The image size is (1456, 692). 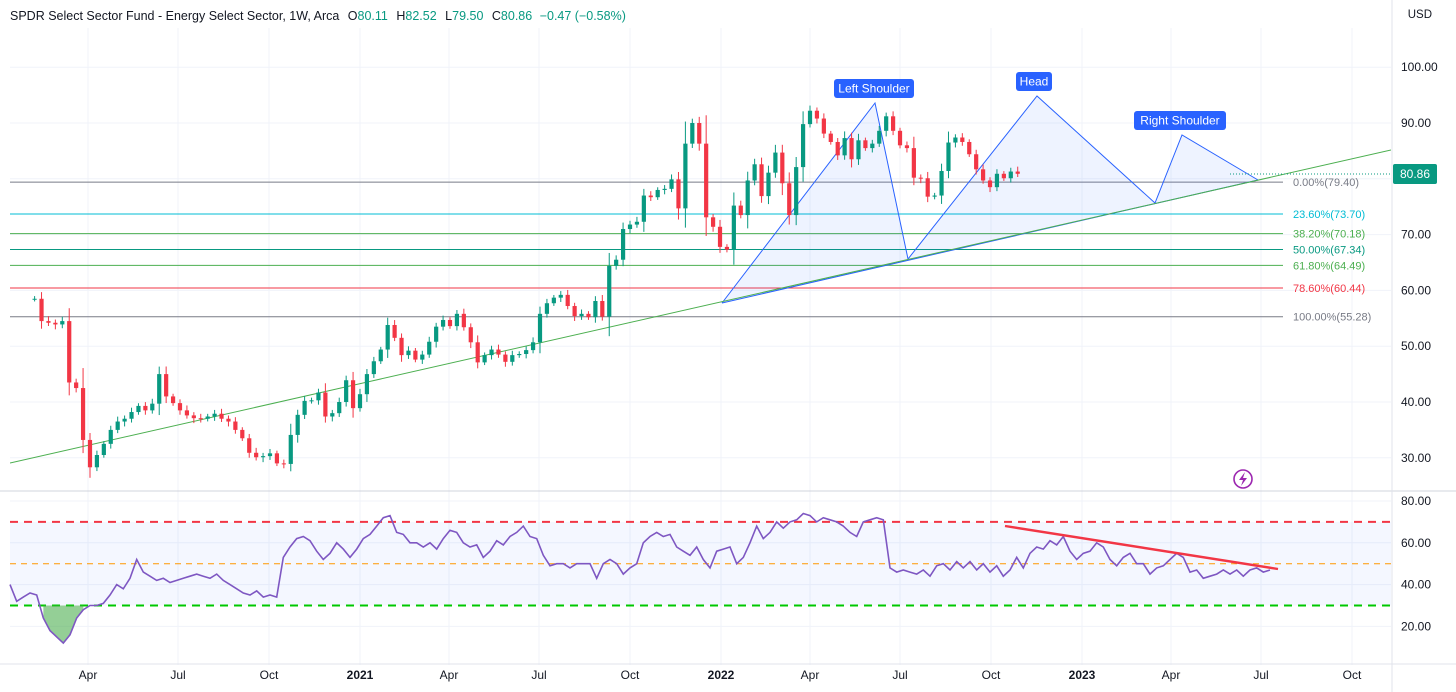 What do you see at coordinates (1332, 318) in the screenshot?
I see `fib-label: 100.00%(55.28)` at bounding box center [1332, 318].